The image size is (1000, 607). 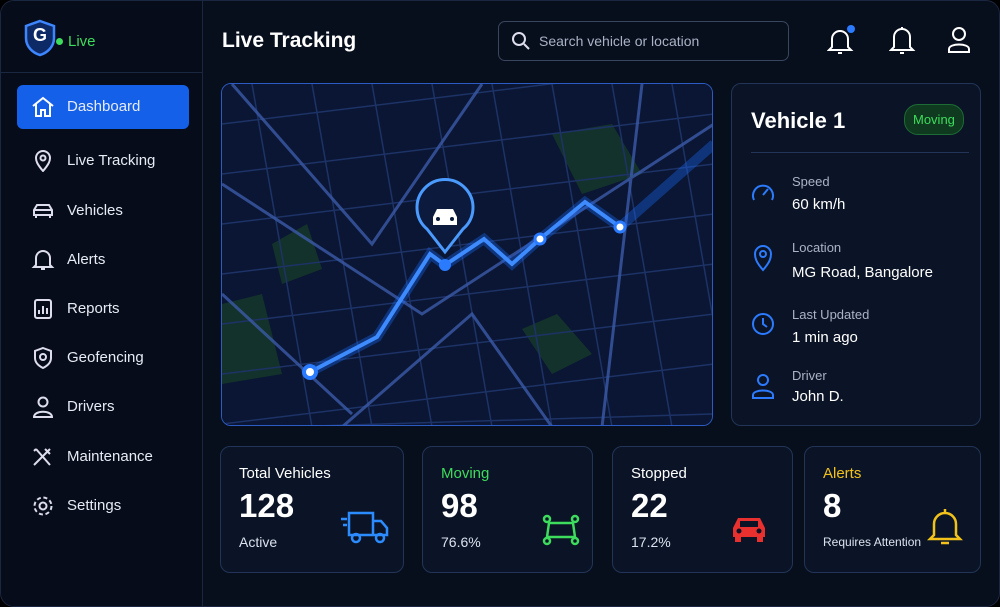 I want to click on stat-title: Stopped, so click(x=659, y=473).